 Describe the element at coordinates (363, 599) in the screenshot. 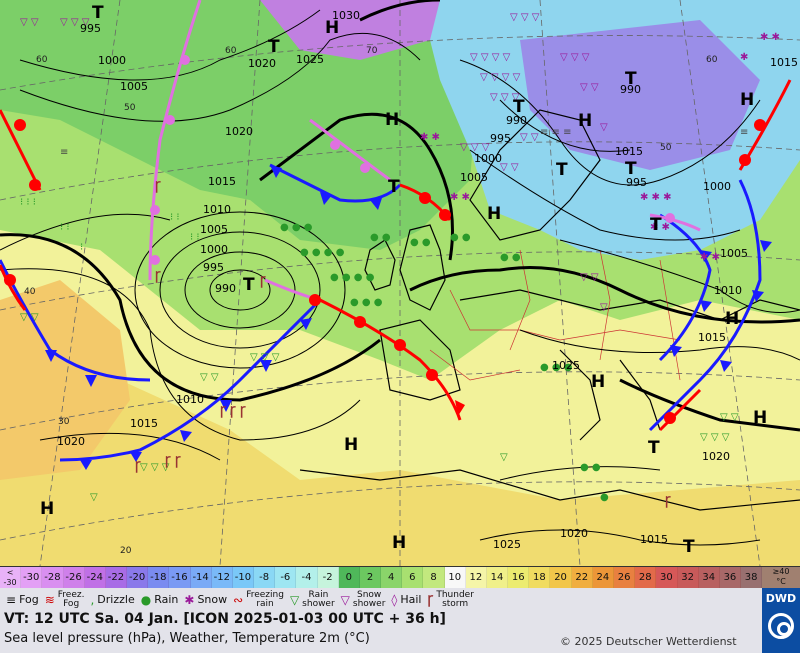

I see `legend-snow-shower: ▽ Snow shower` at that location.